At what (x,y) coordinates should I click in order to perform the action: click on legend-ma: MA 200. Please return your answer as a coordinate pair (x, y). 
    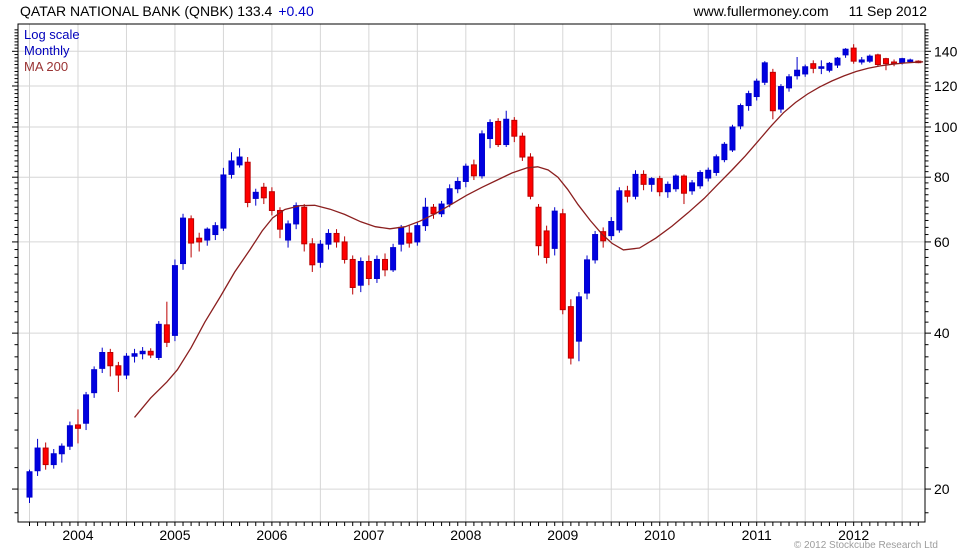
    Looking at the image, I should click on (46, 66).